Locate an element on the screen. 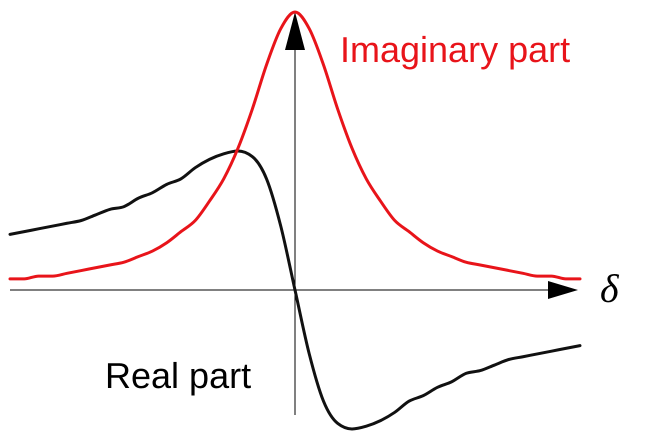 The width and height of the screenshot is (647, 431). series-label: Imaginary part is located at coordinates (455, 49).